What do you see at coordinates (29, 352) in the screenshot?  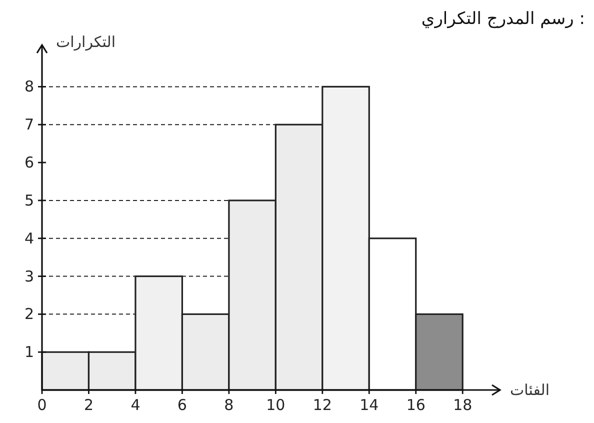 I see `y-tick-label: 1` at bounding box center [29, 352].